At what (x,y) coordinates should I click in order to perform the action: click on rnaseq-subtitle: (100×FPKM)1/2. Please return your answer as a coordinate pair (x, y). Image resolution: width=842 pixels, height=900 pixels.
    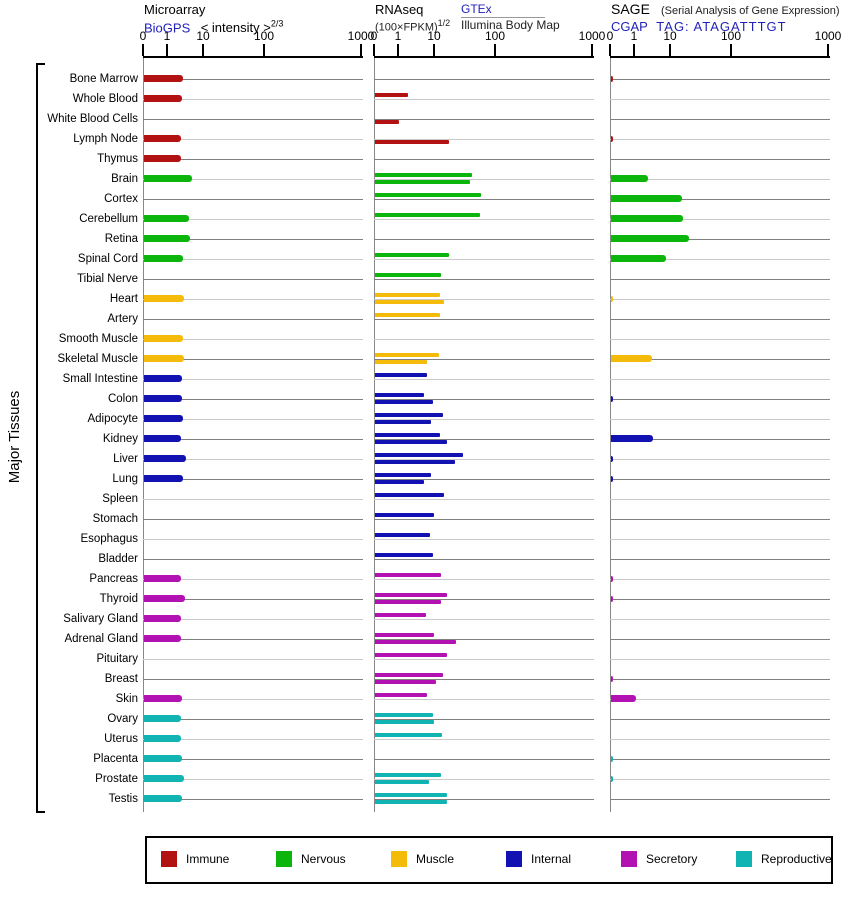
    Looking at the image, I should click on (413, 26).